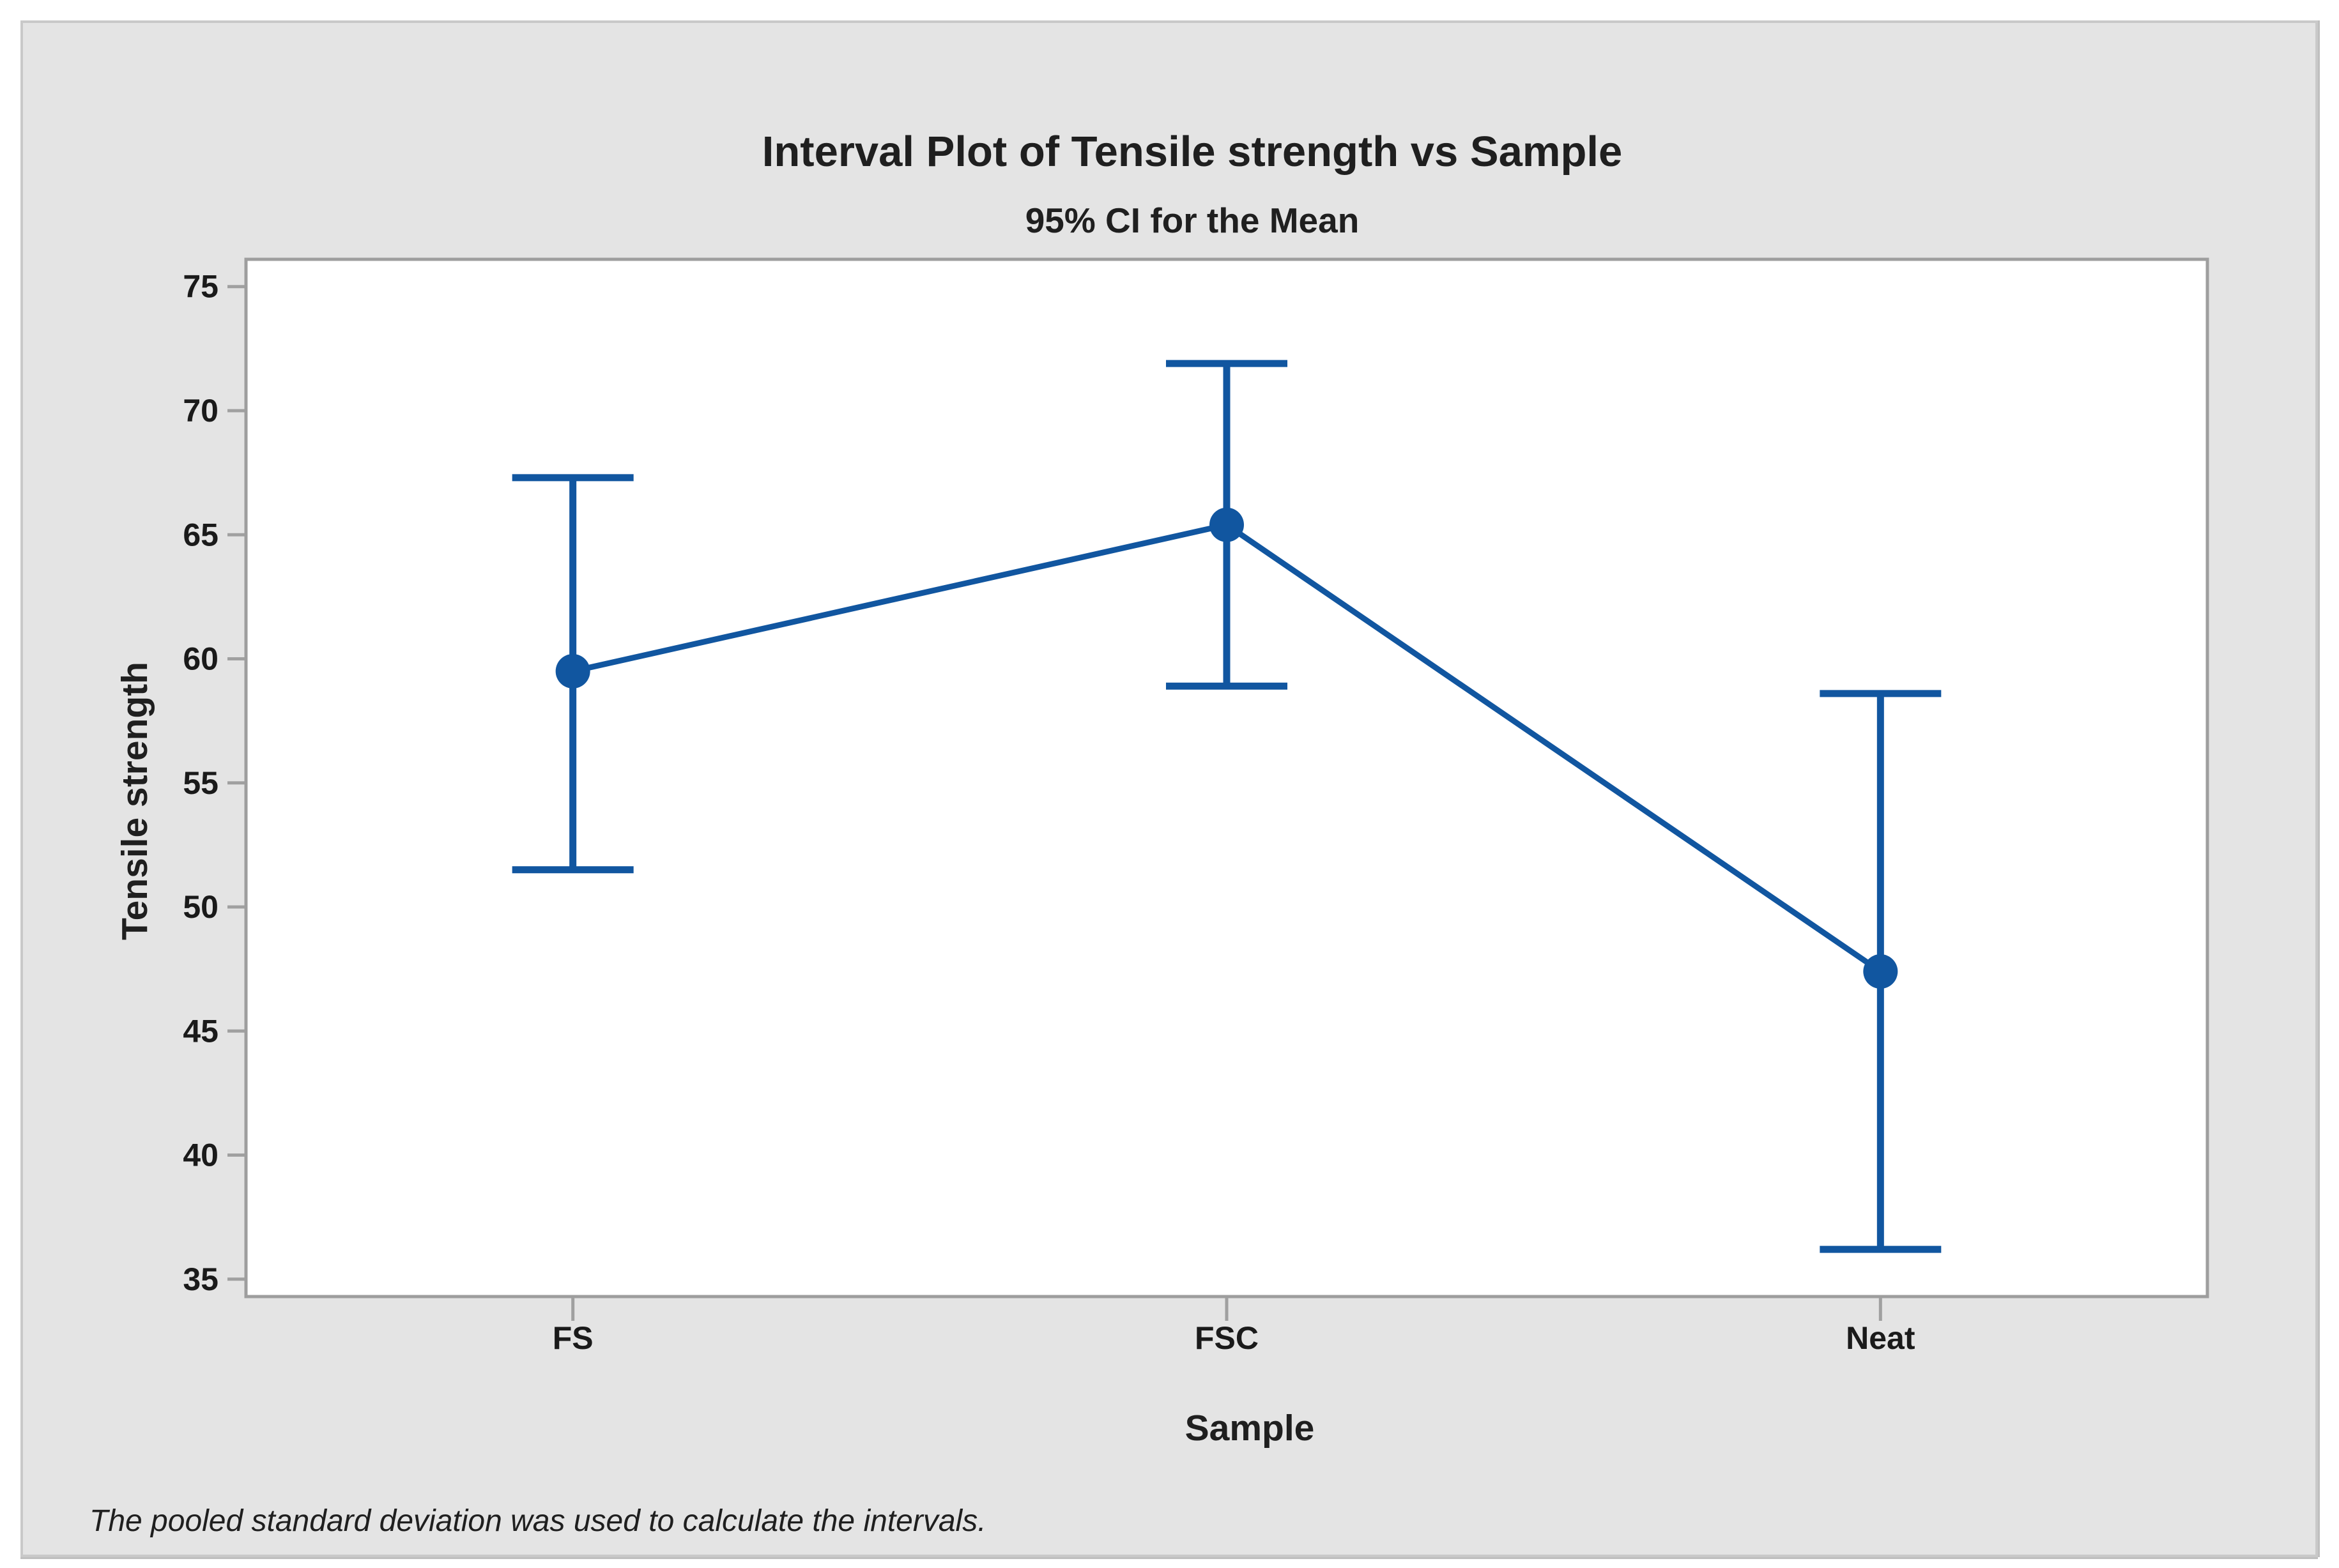 This screenshot has width=2339, height=1568. Describe the element at coordinates (572, 671) in the screenshot. I see `mean-point-fs` at that location.